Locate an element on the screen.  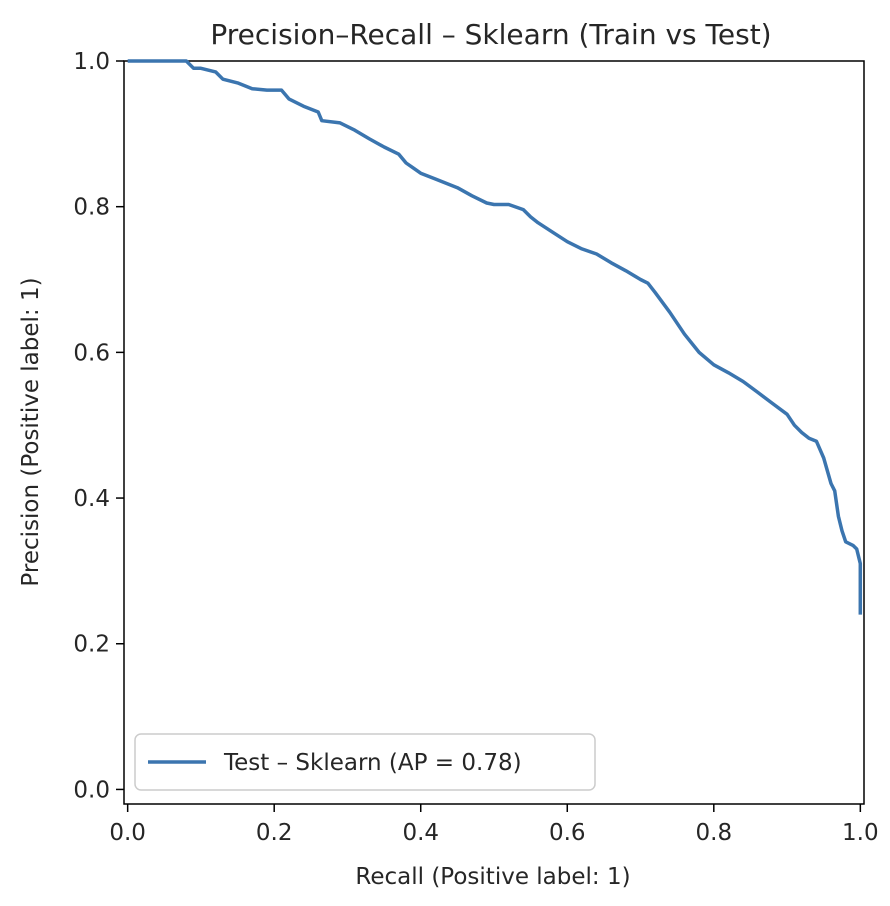
y-axis: 0.0 0.2 0.4 0.6 0.8 1.0 is located at coordinates (98, 426).